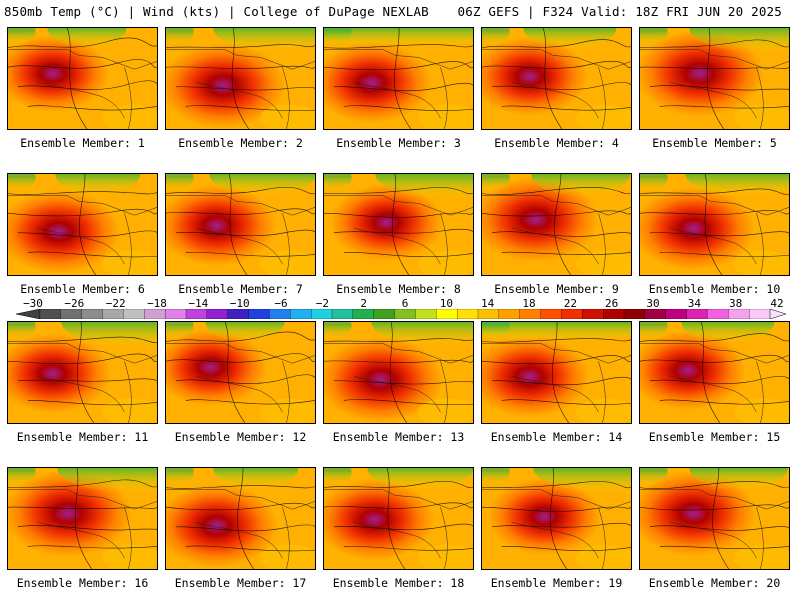 This screenshot has width=800, height=600. I want to click on ensemble-member-label: Ensemble Member: 14, so click(556, 437).